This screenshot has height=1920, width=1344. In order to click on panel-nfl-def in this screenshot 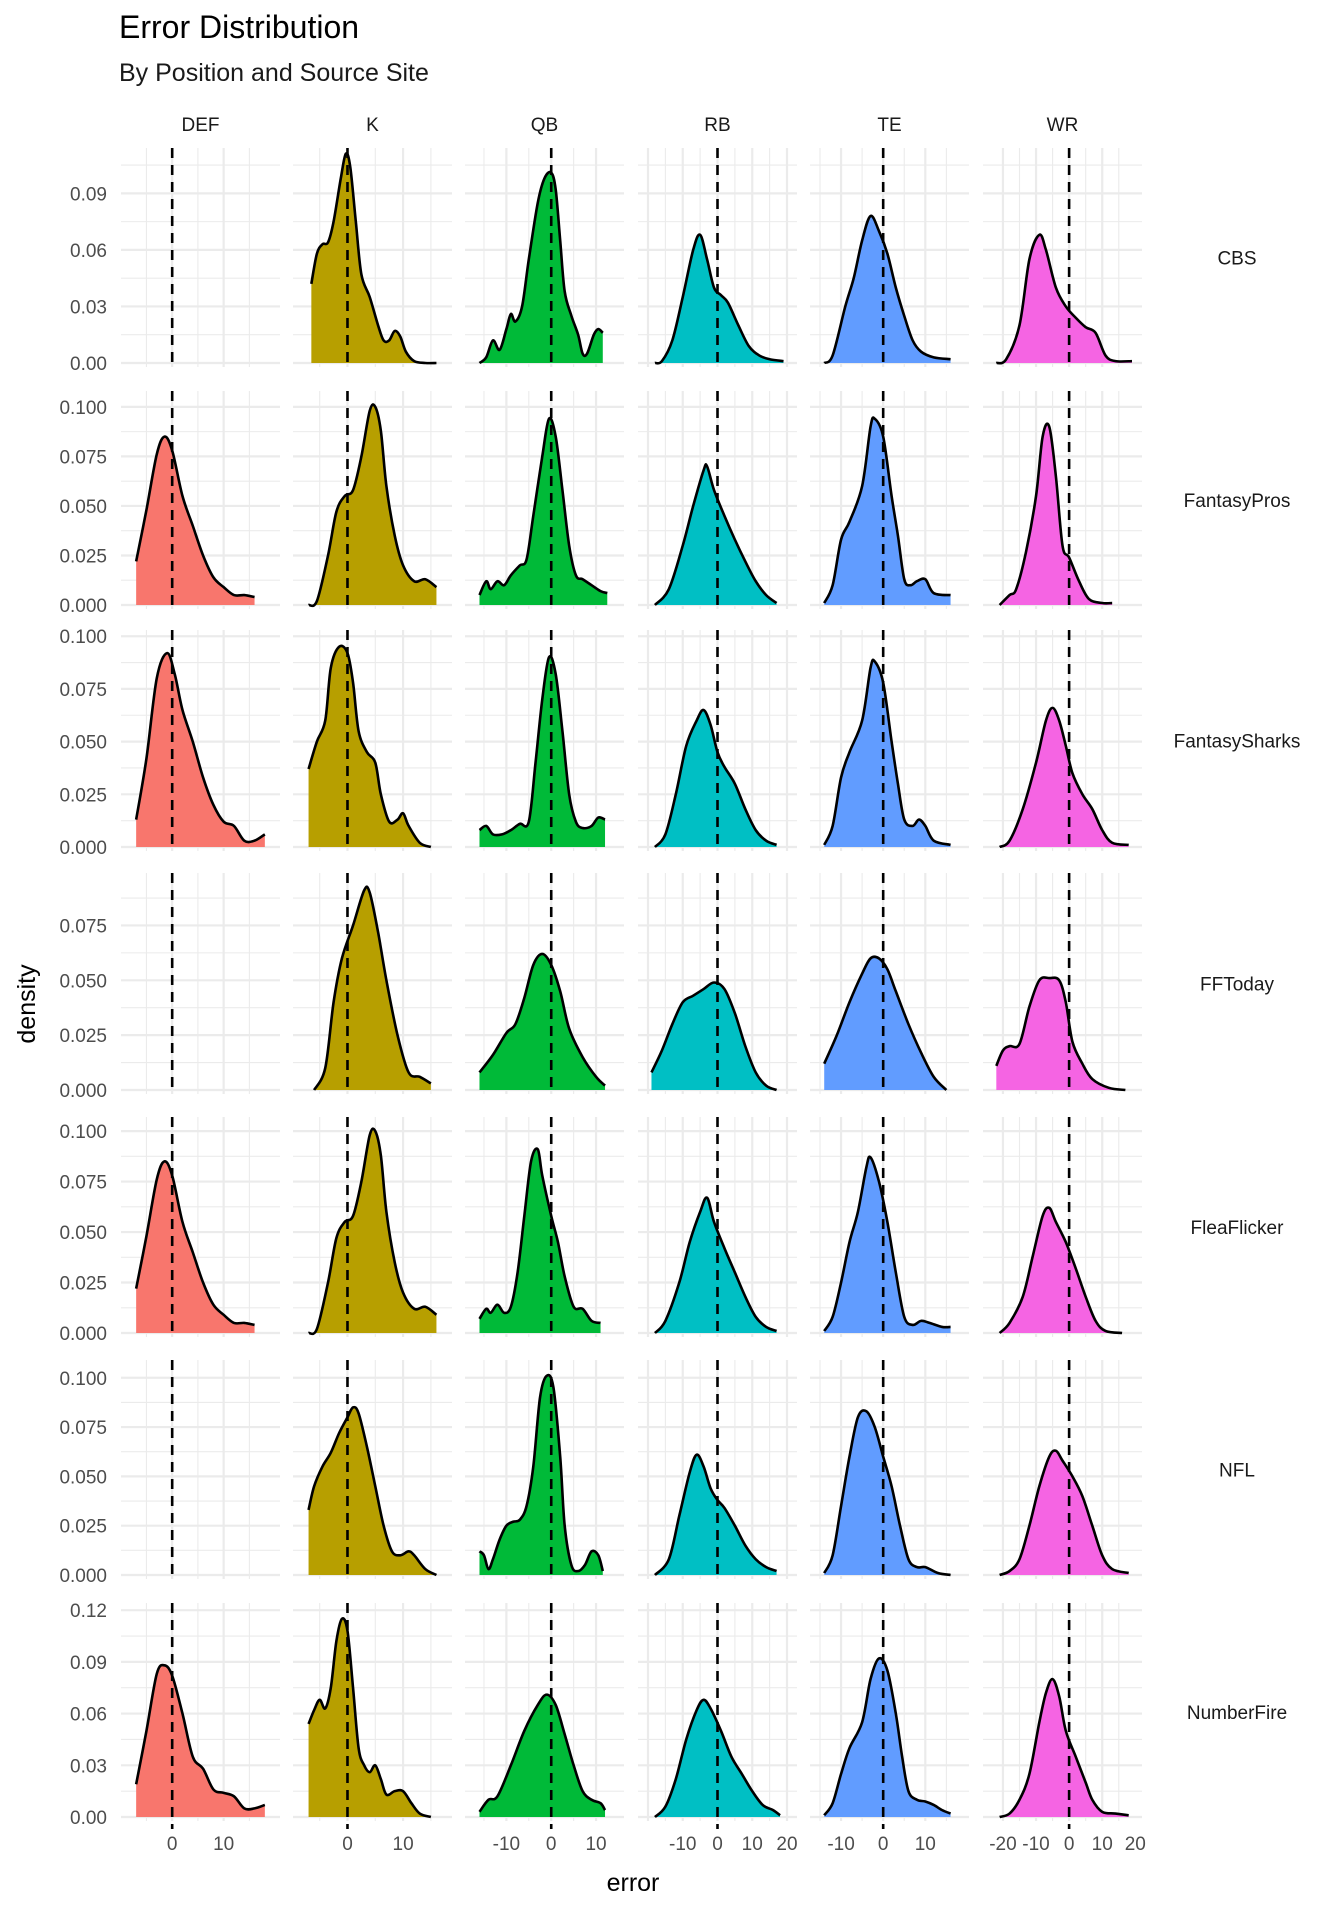, I will do `click(200, 1469)`.